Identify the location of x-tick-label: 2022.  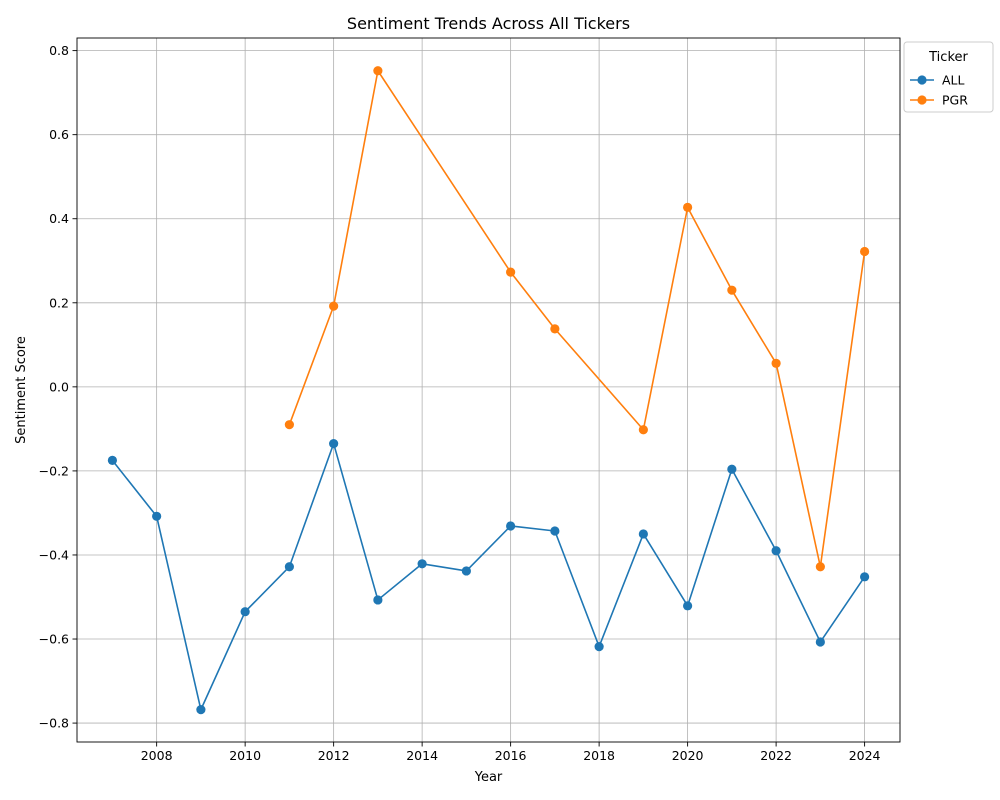
(776, 755).